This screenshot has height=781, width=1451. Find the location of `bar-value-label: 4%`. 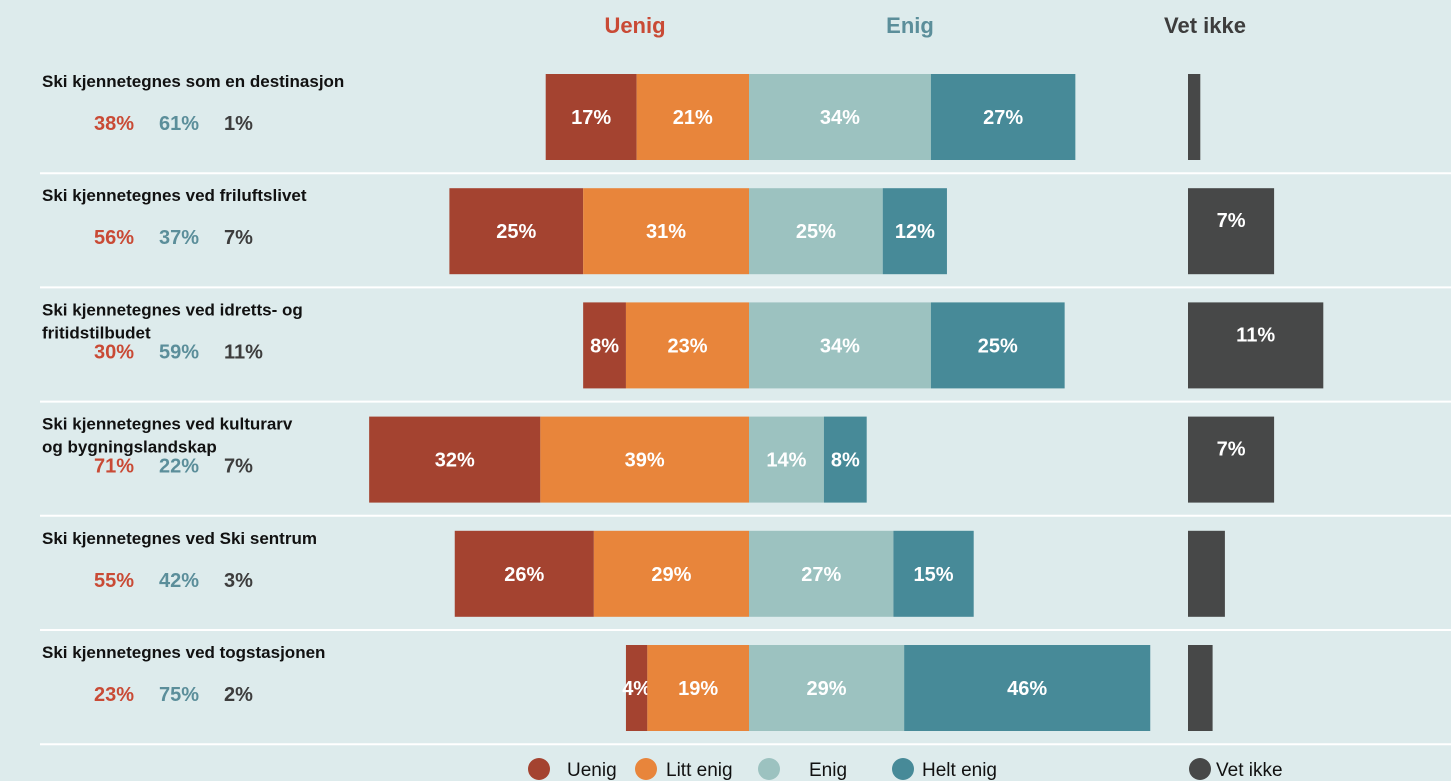

bar-value-label: 4% is located at coordinates (636, 689).